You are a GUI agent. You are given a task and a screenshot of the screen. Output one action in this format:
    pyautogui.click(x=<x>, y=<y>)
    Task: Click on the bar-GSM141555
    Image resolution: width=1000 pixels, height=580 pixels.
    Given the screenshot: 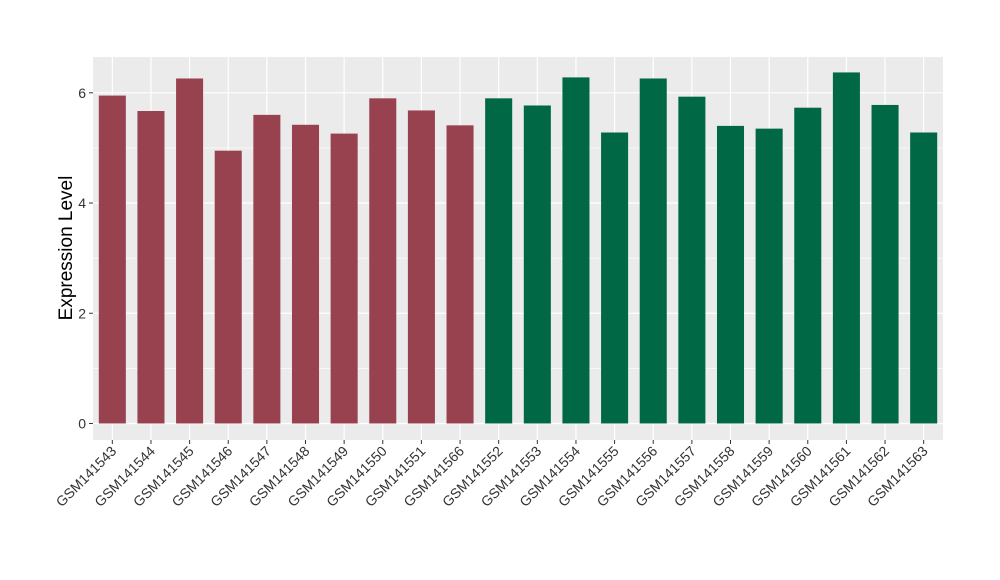 What is the action you would take?
    pyautogui.click(x=615, y=278)
    